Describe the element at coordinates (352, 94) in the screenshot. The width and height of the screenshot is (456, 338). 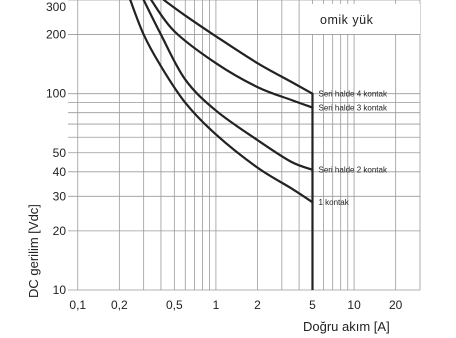
I see `series-label: Seri halde 4 kontak` at that location.